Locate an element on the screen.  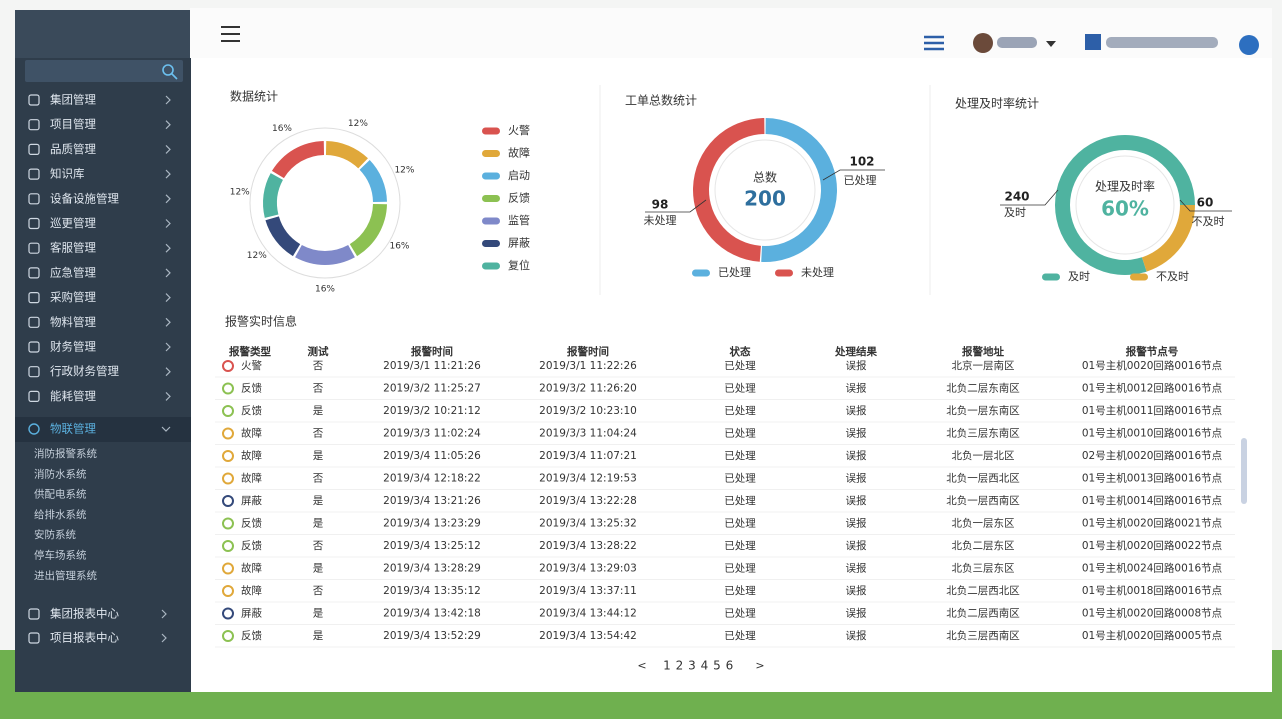
calendar-icon is located at coordinates (1093, 42).